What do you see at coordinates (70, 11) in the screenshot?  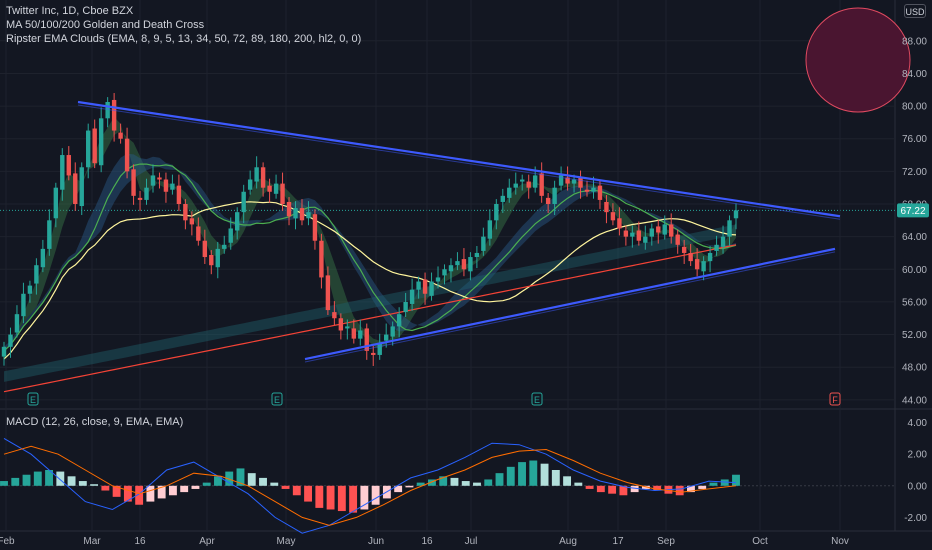 I see `symbol-title: Twitter Inc, 1D, Cboe BZX` at bounding box center [70, 11].